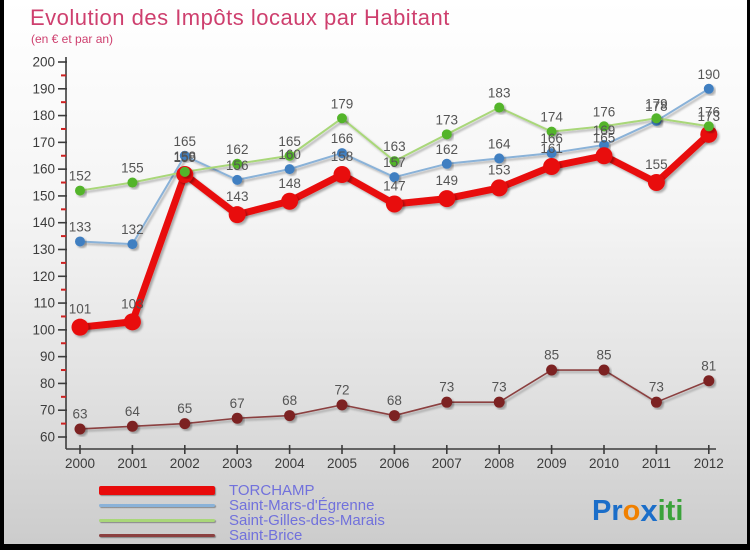  What do you see at coordinates (302, 505) in the screenshot?
I see `legend-label: Saint-Mars-d'Égrenne` at bounding box center [302, 505].